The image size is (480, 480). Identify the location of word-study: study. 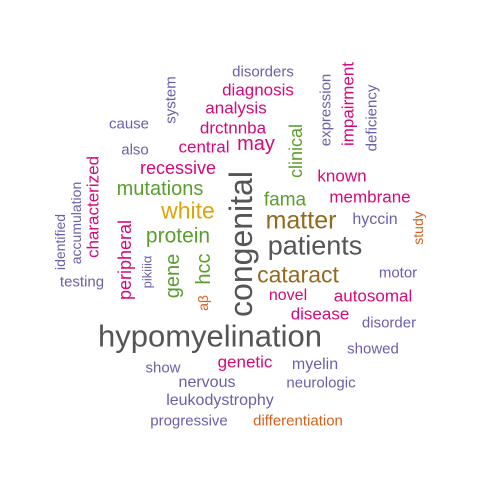
(418, 228).